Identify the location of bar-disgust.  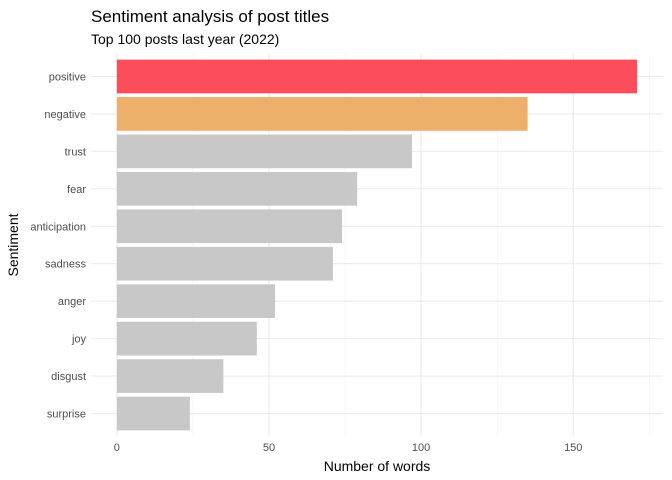
(170, 376).